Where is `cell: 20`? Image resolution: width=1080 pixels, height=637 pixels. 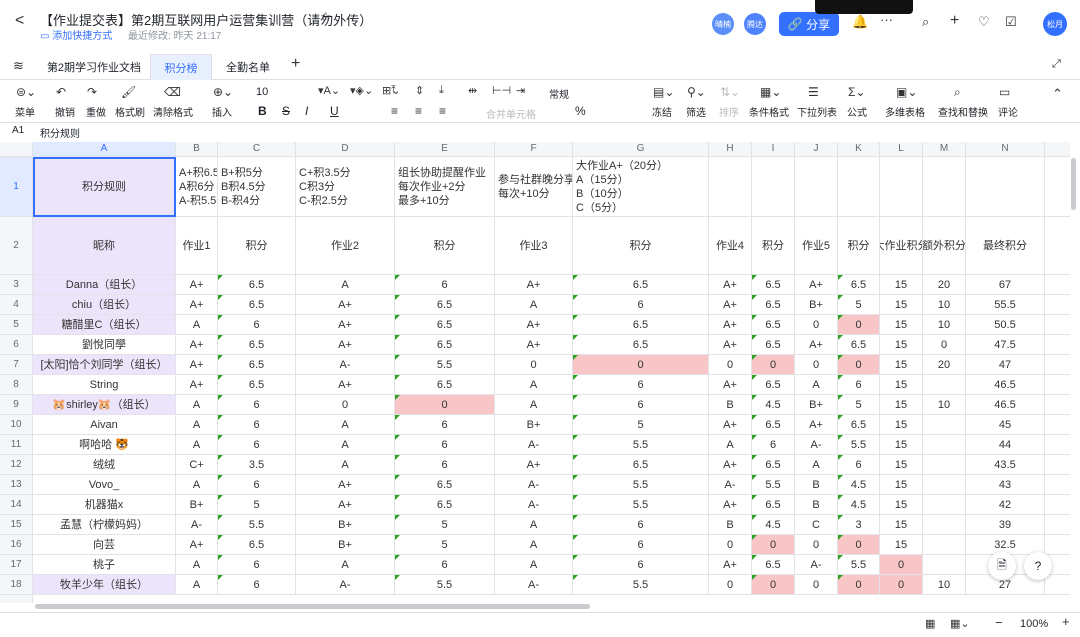 cell: 20 is located at coordinates (944, 365).